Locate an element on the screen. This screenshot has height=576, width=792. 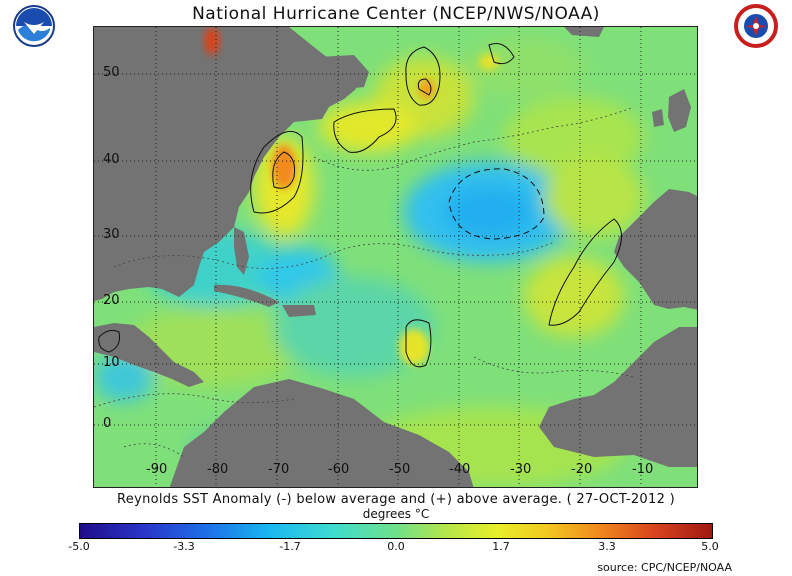
units-symbol: °C is located at coordinates (422, 514).